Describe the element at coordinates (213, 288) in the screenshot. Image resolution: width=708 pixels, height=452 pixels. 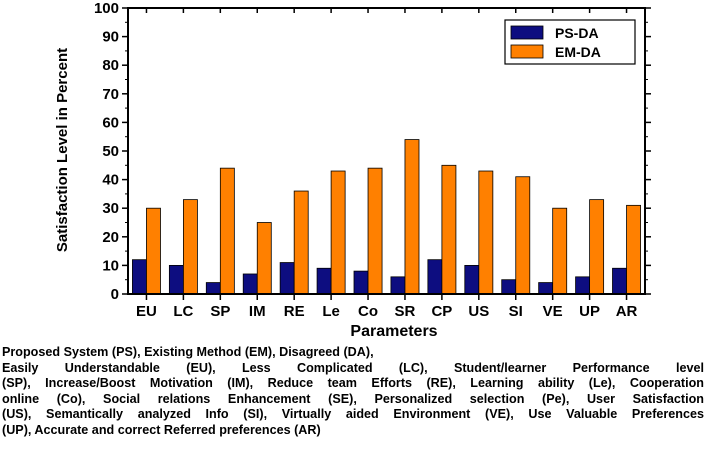
I see `bar-ps-da-sp` at that location.